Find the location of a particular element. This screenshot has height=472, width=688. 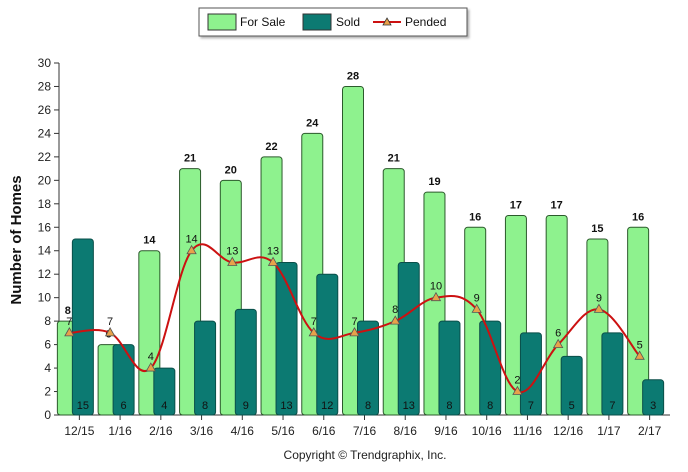

x-tick-label: 12/15 is located at coordinates (79, 431).